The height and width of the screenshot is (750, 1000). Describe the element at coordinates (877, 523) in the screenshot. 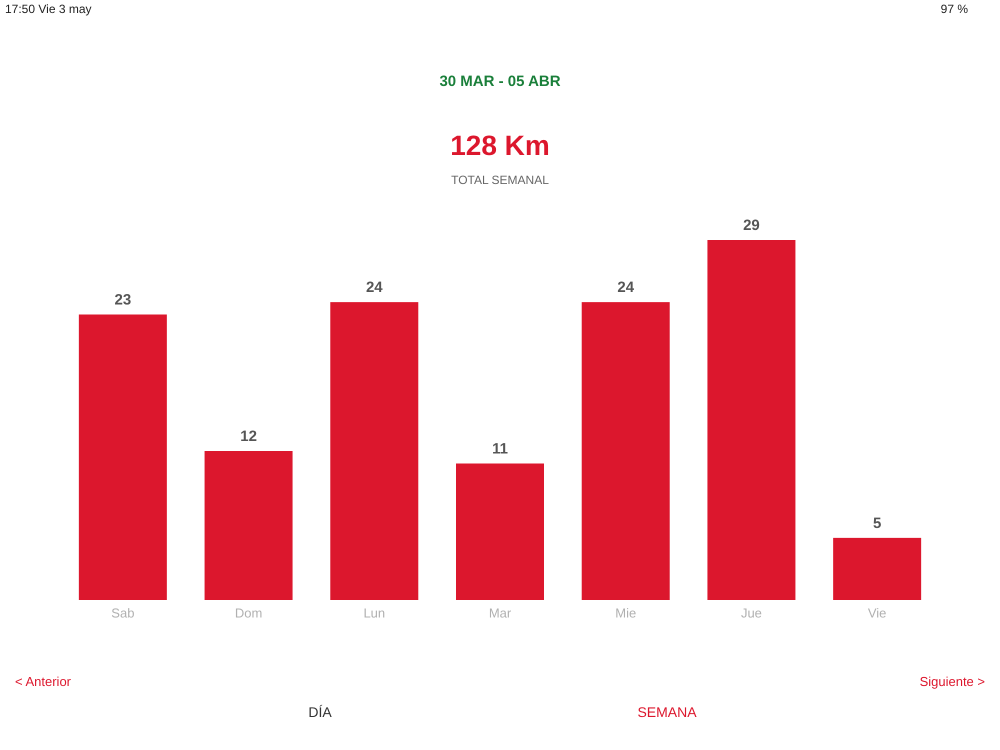

I see `data-label: 5` at that location.